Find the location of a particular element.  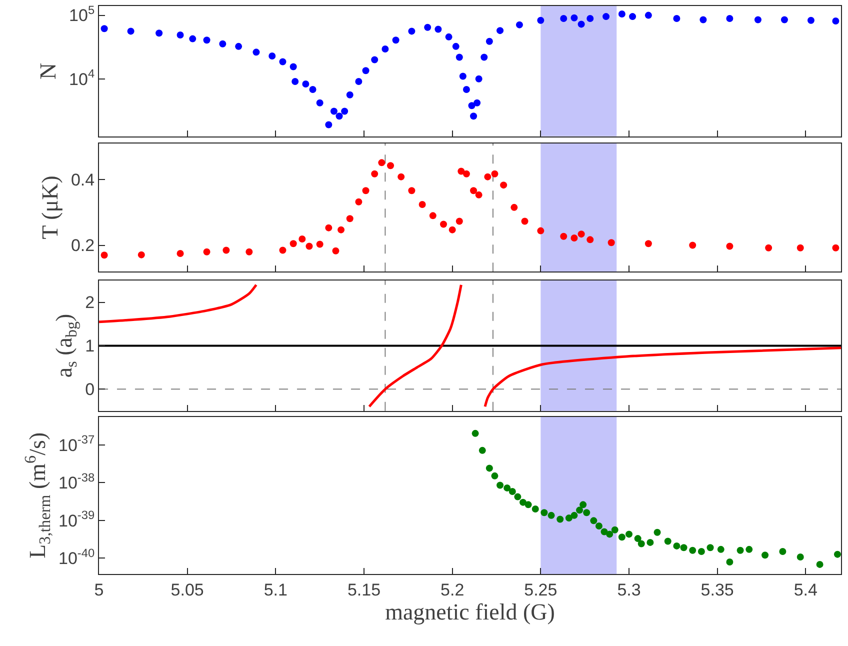

y-tick-label: 10$^{4}$ is located at coordinates (82, 77).